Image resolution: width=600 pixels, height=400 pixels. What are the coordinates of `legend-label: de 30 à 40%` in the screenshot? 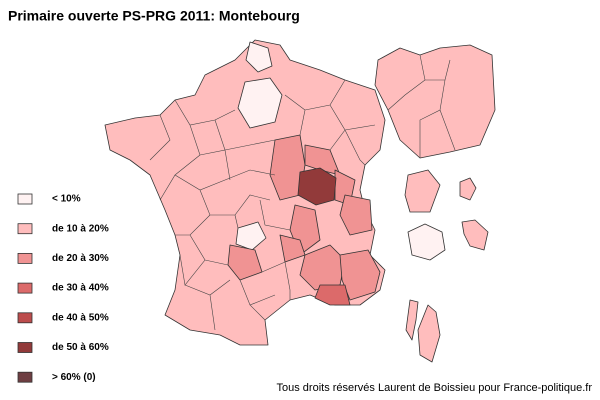 It's located at (80, 288).